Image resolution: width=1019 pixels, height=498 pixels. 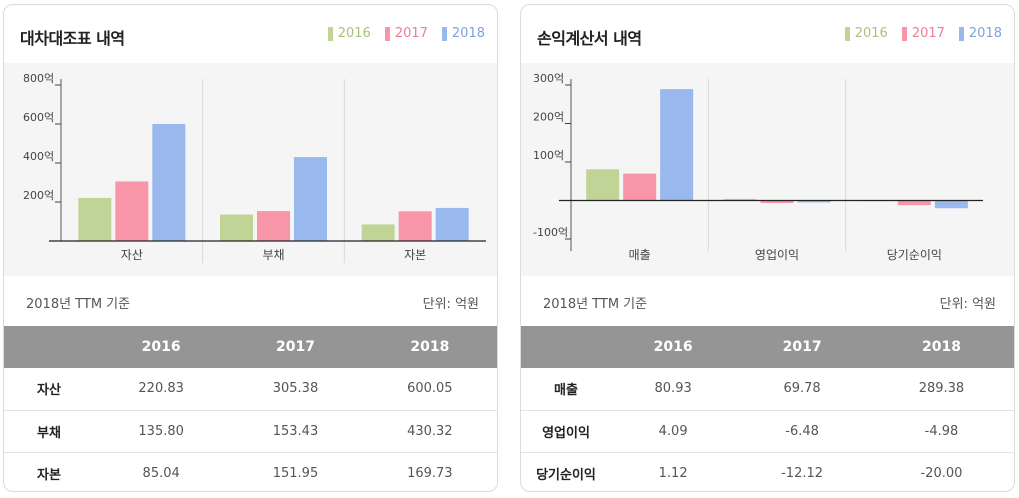 What do you see at coordinates (72, 38) in the screenshot?
I see `panel-title: 대차대조표 내역` at bounding box center [72, 38].